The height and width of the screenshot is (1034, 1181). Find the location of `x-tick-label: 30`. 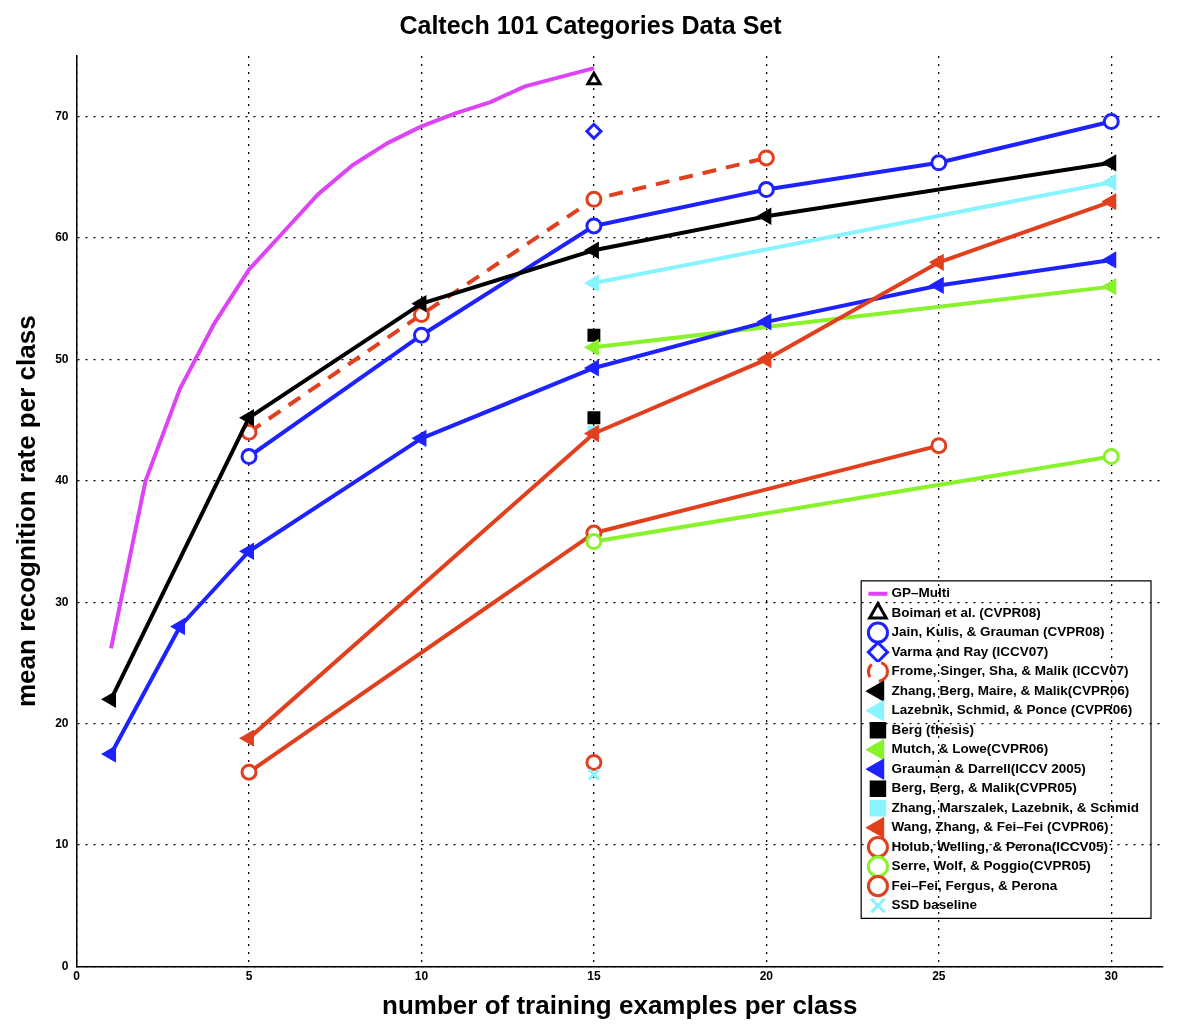

x-tick-label: 30 is located at coordinates (1111, 975).